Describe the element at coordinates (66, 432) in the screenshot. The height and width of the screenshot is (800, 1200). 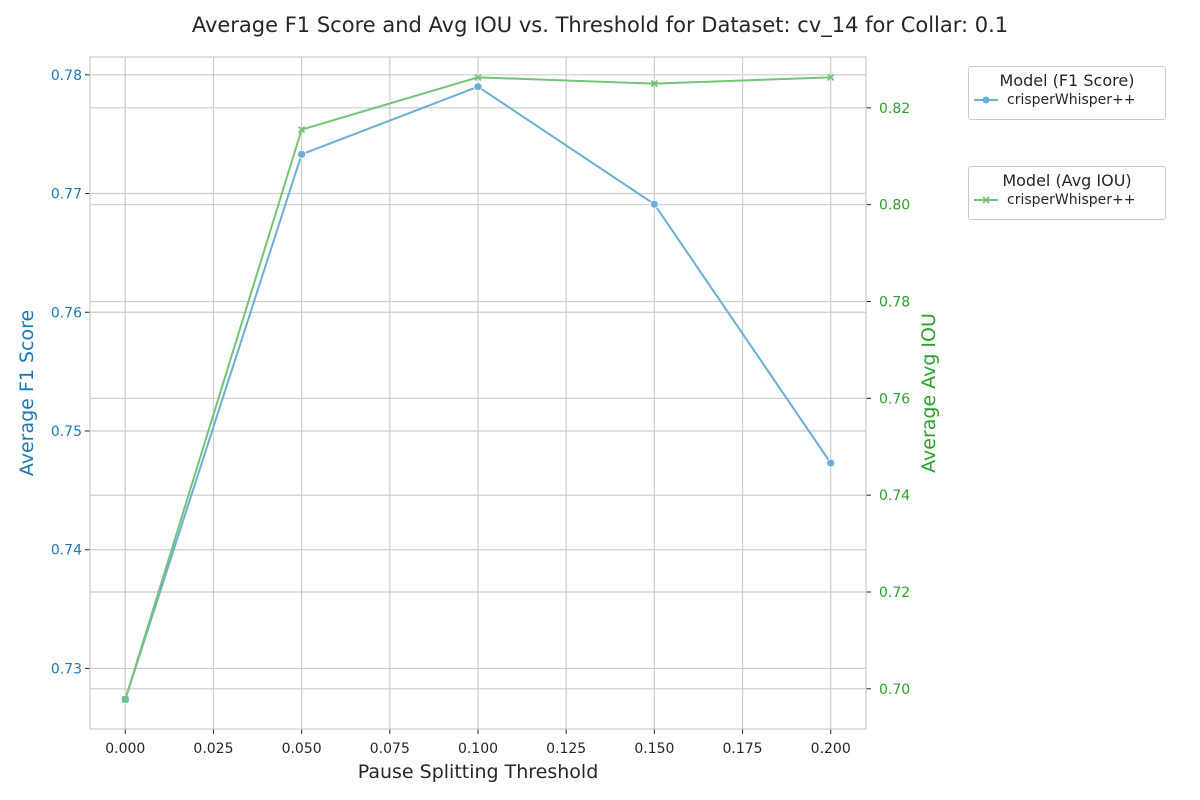
I see `y-left-tick-label: 0.75` at that location.